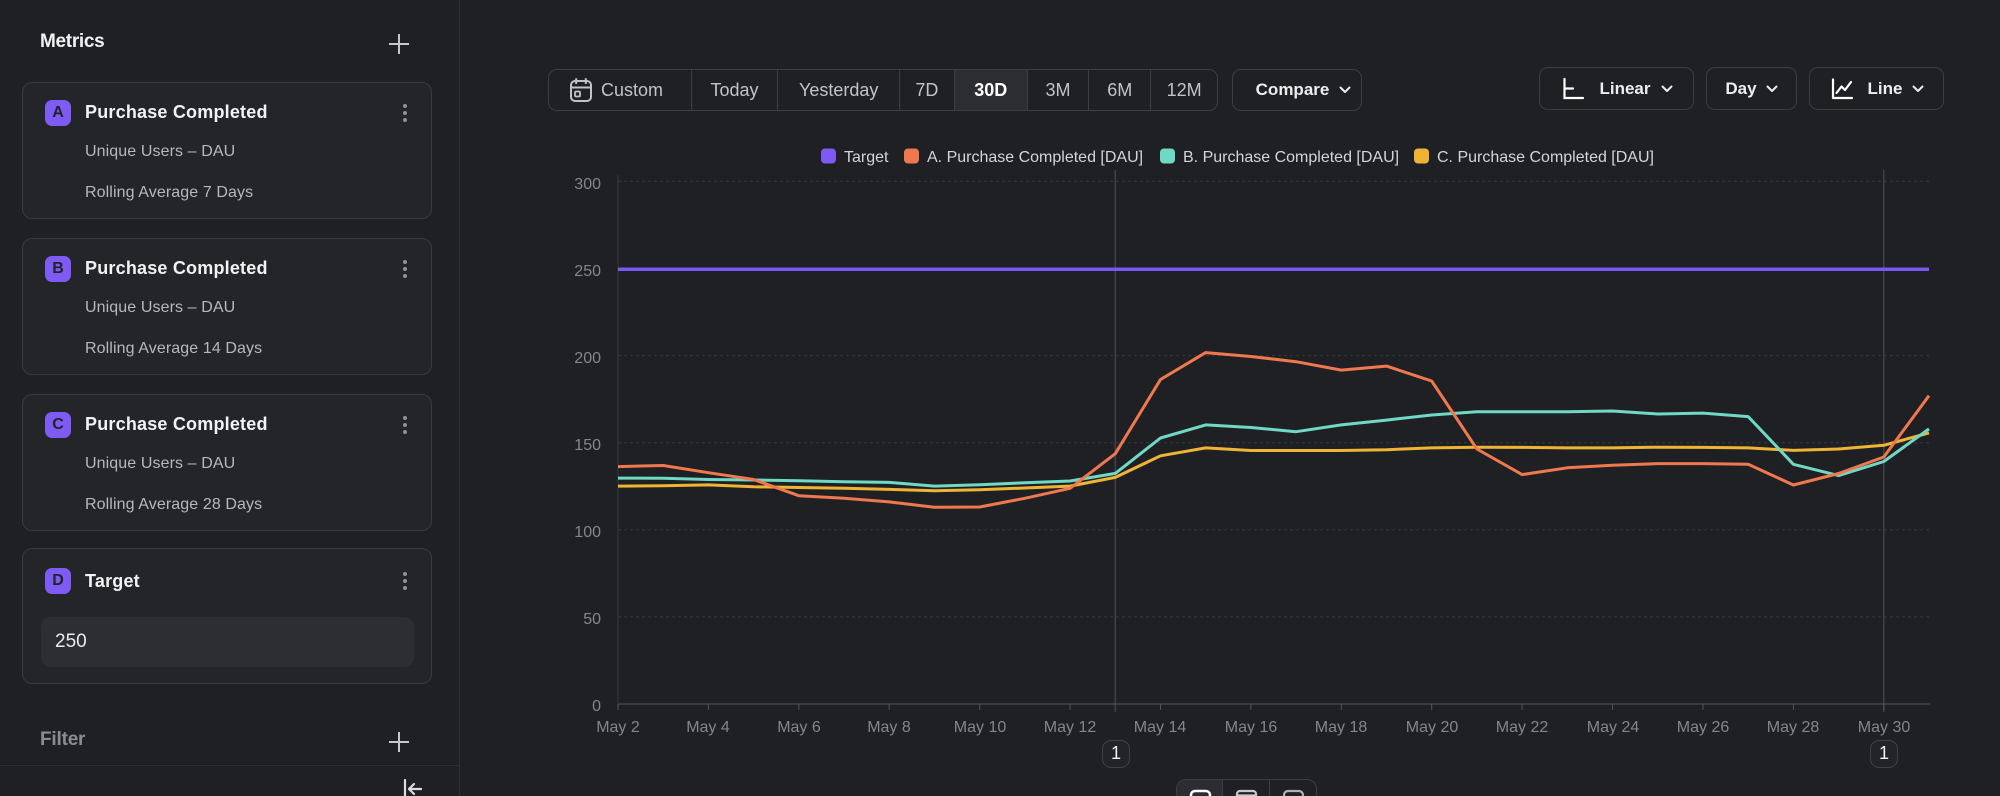 The image size is (2000, 796). I want to click on svg-text: 100, so click(587, 532).